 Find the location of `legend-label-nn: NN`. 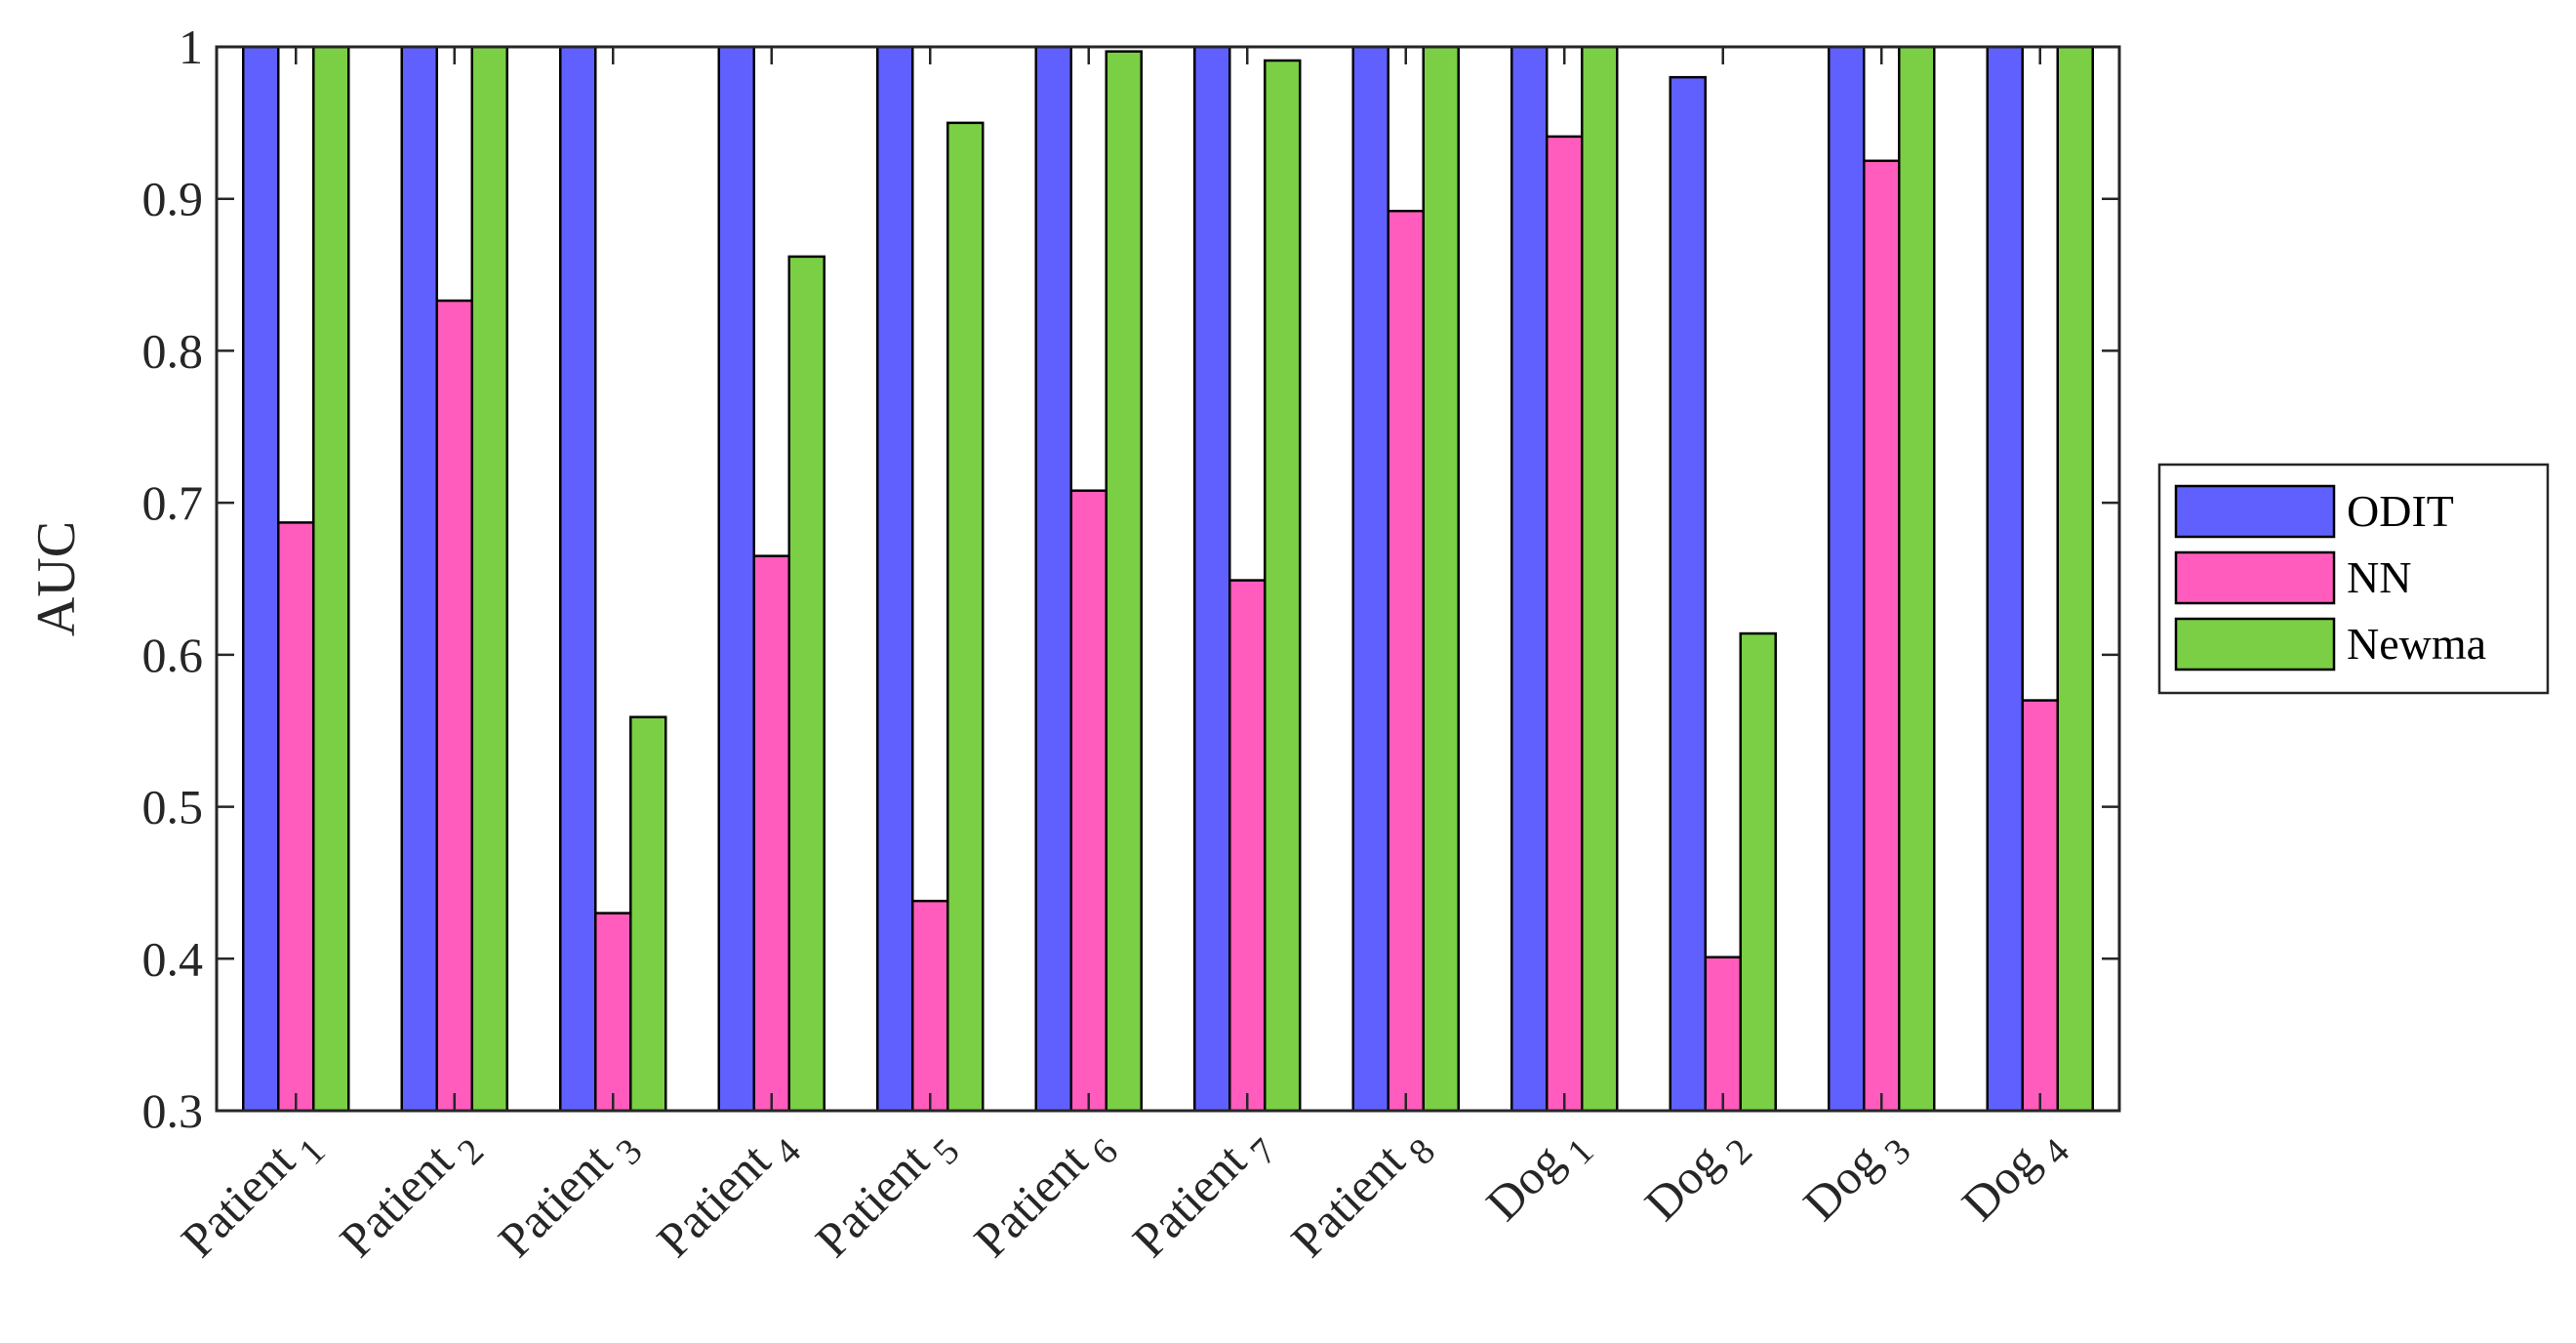

legend-label-nn: NN is located at coordinates (2379, 577).